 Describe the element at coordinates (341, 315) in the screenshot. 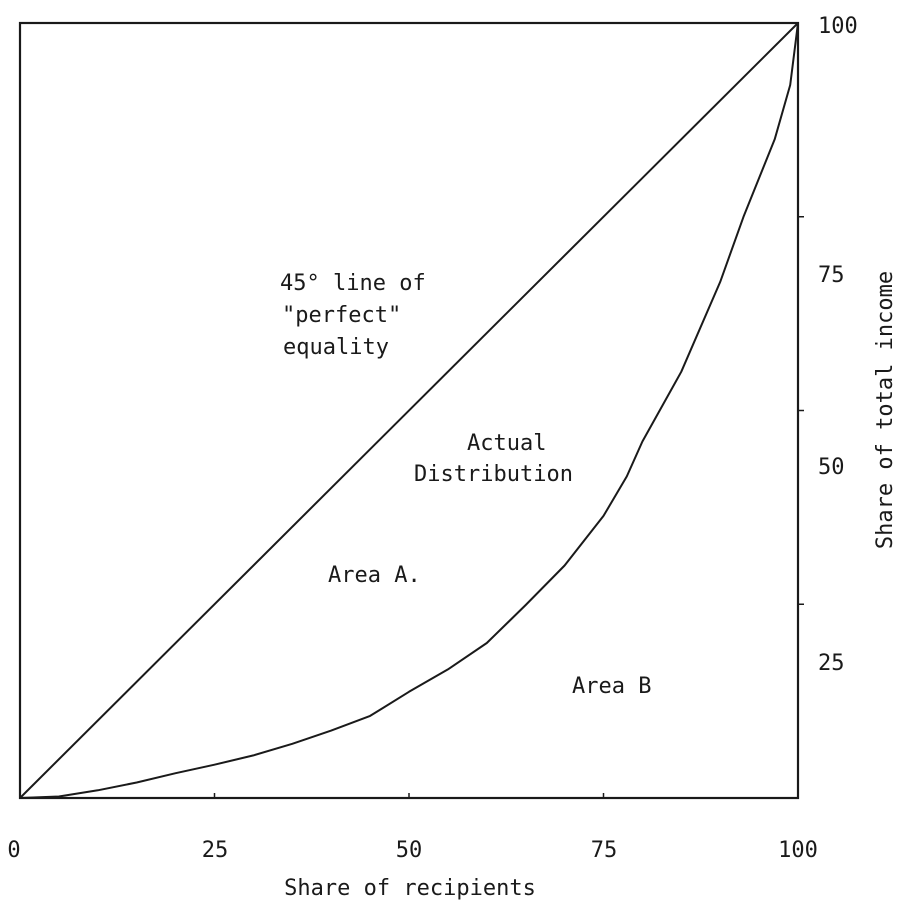

I see `equality-annotation: "perfect"` at that location.